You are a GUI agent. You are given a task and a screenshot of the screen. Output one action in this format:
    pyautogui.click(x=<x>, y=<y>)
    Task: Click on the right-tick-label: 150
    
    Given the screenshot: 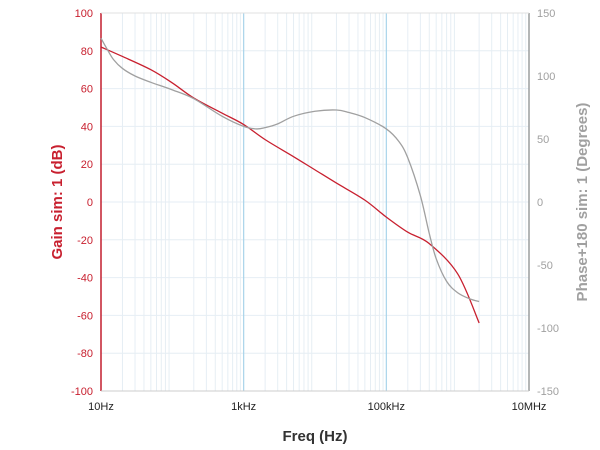 What is the action you would take?
    pyautogui.click(x=546, y=14)
    